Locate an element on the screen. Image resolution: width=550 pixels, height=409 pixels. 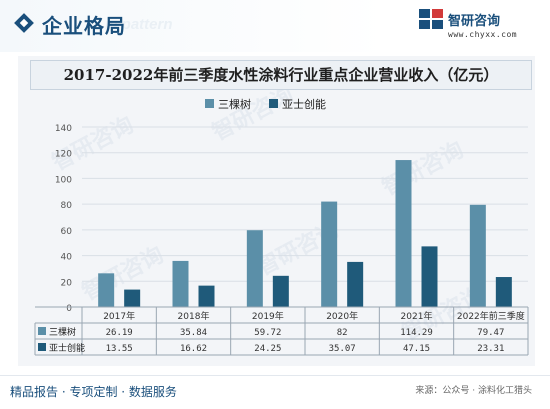
data-label-series-1: 26.19 is located at coordinates (119, 333).